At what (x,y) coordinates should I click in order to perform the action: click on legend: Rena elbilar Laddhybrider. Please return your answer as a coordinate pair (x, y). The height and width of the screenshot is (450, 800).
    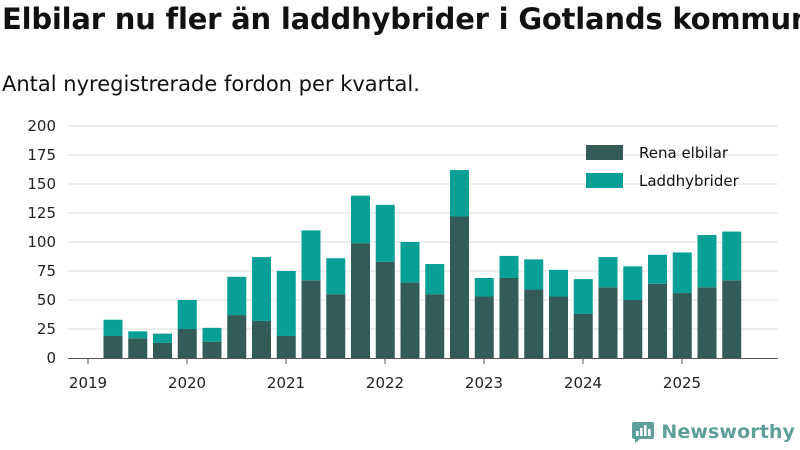
    Looking at the image, I should click on (663, 167).